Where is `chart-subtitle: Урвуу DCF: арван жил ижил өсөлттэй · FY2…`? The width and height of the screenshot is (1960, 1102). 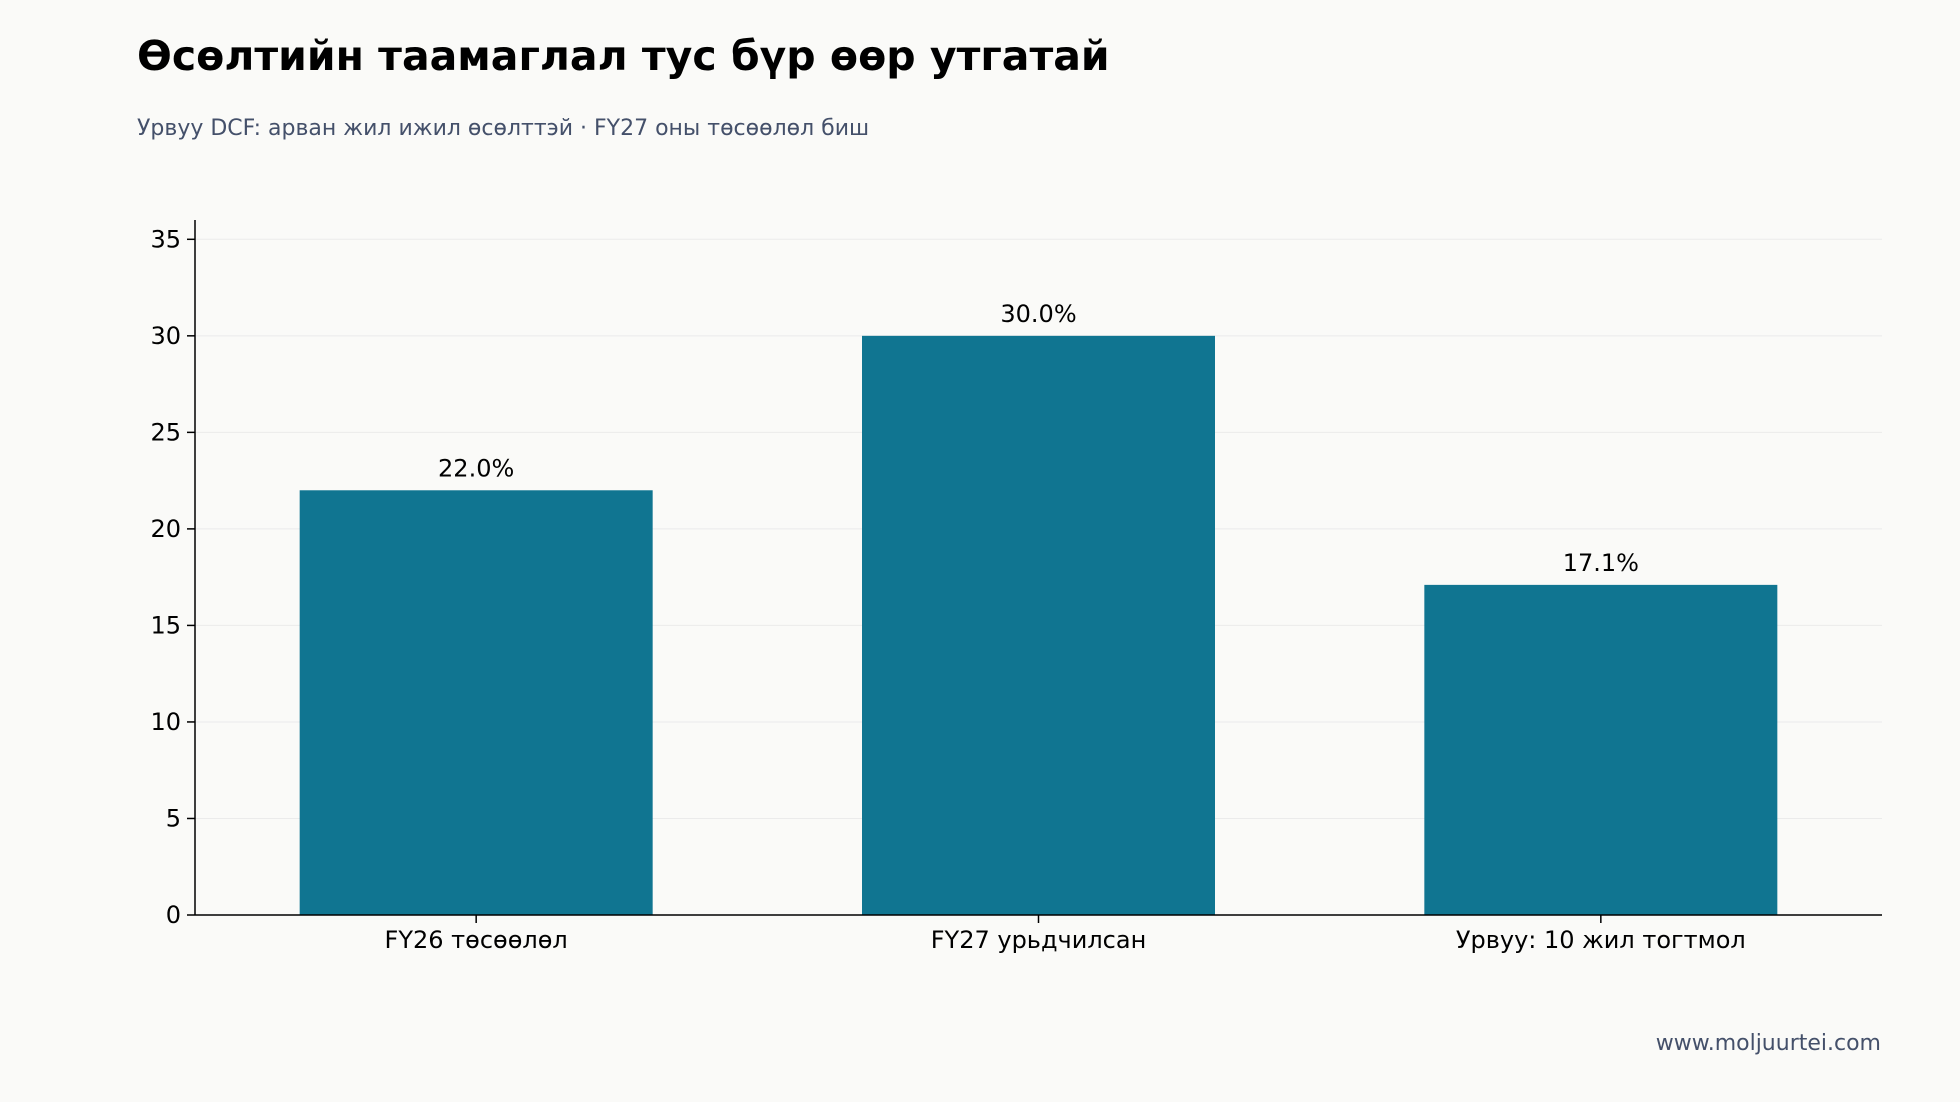 chart-subtitle: Урвуу DCF: арван жил ижил өсөлттэй · FY2… is located at coordinates (503, 128).